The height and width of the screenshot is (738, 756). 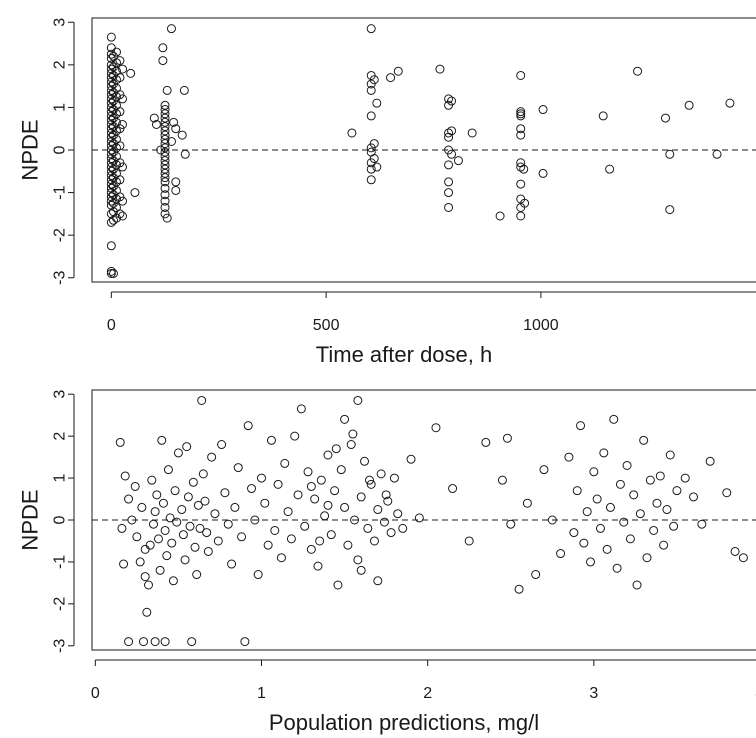 I want to click on y-tick-label: 0, so click(x=60, y=519).